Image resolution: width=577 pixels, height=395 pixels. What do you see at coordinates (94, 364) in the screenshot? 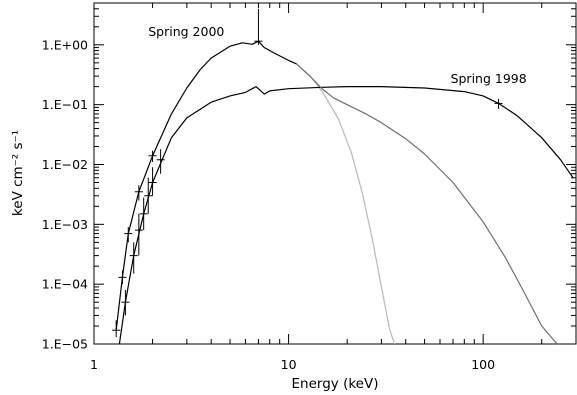
I see `x-tick-label: 1` at bounding box center [94, 364].